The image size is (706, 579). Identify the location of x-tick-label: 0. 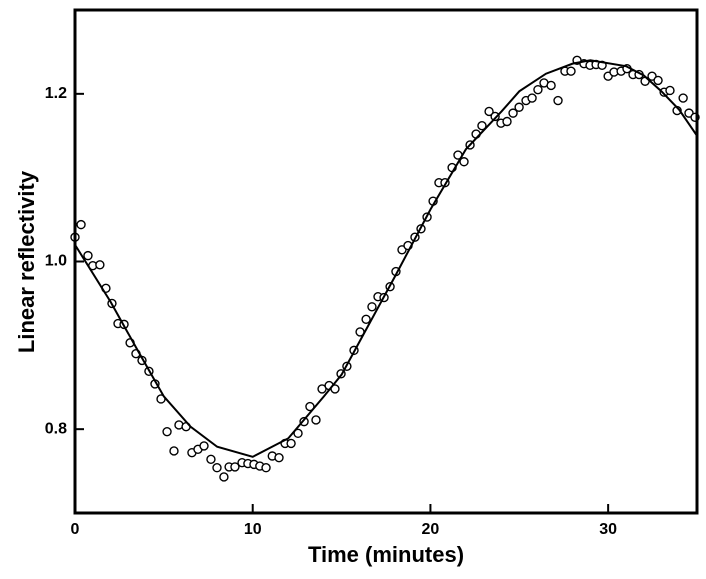
(75, 529).